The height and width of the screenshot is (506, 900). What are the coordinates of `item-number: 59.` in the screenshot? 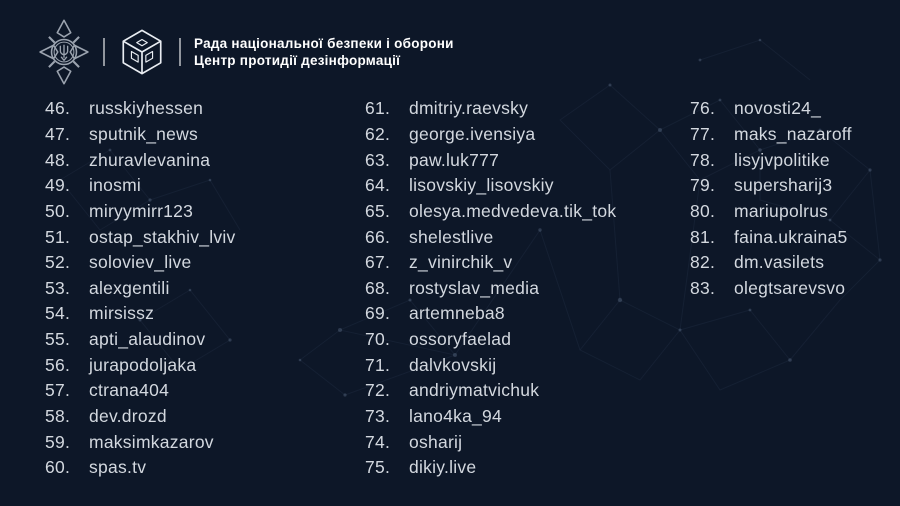 It's located at (58, 441).